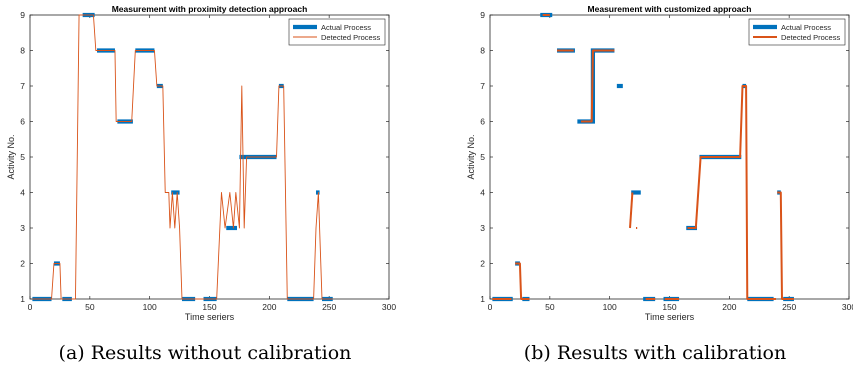  I want to click on chart-title: Measurement with customized approach, so click(670, 9).